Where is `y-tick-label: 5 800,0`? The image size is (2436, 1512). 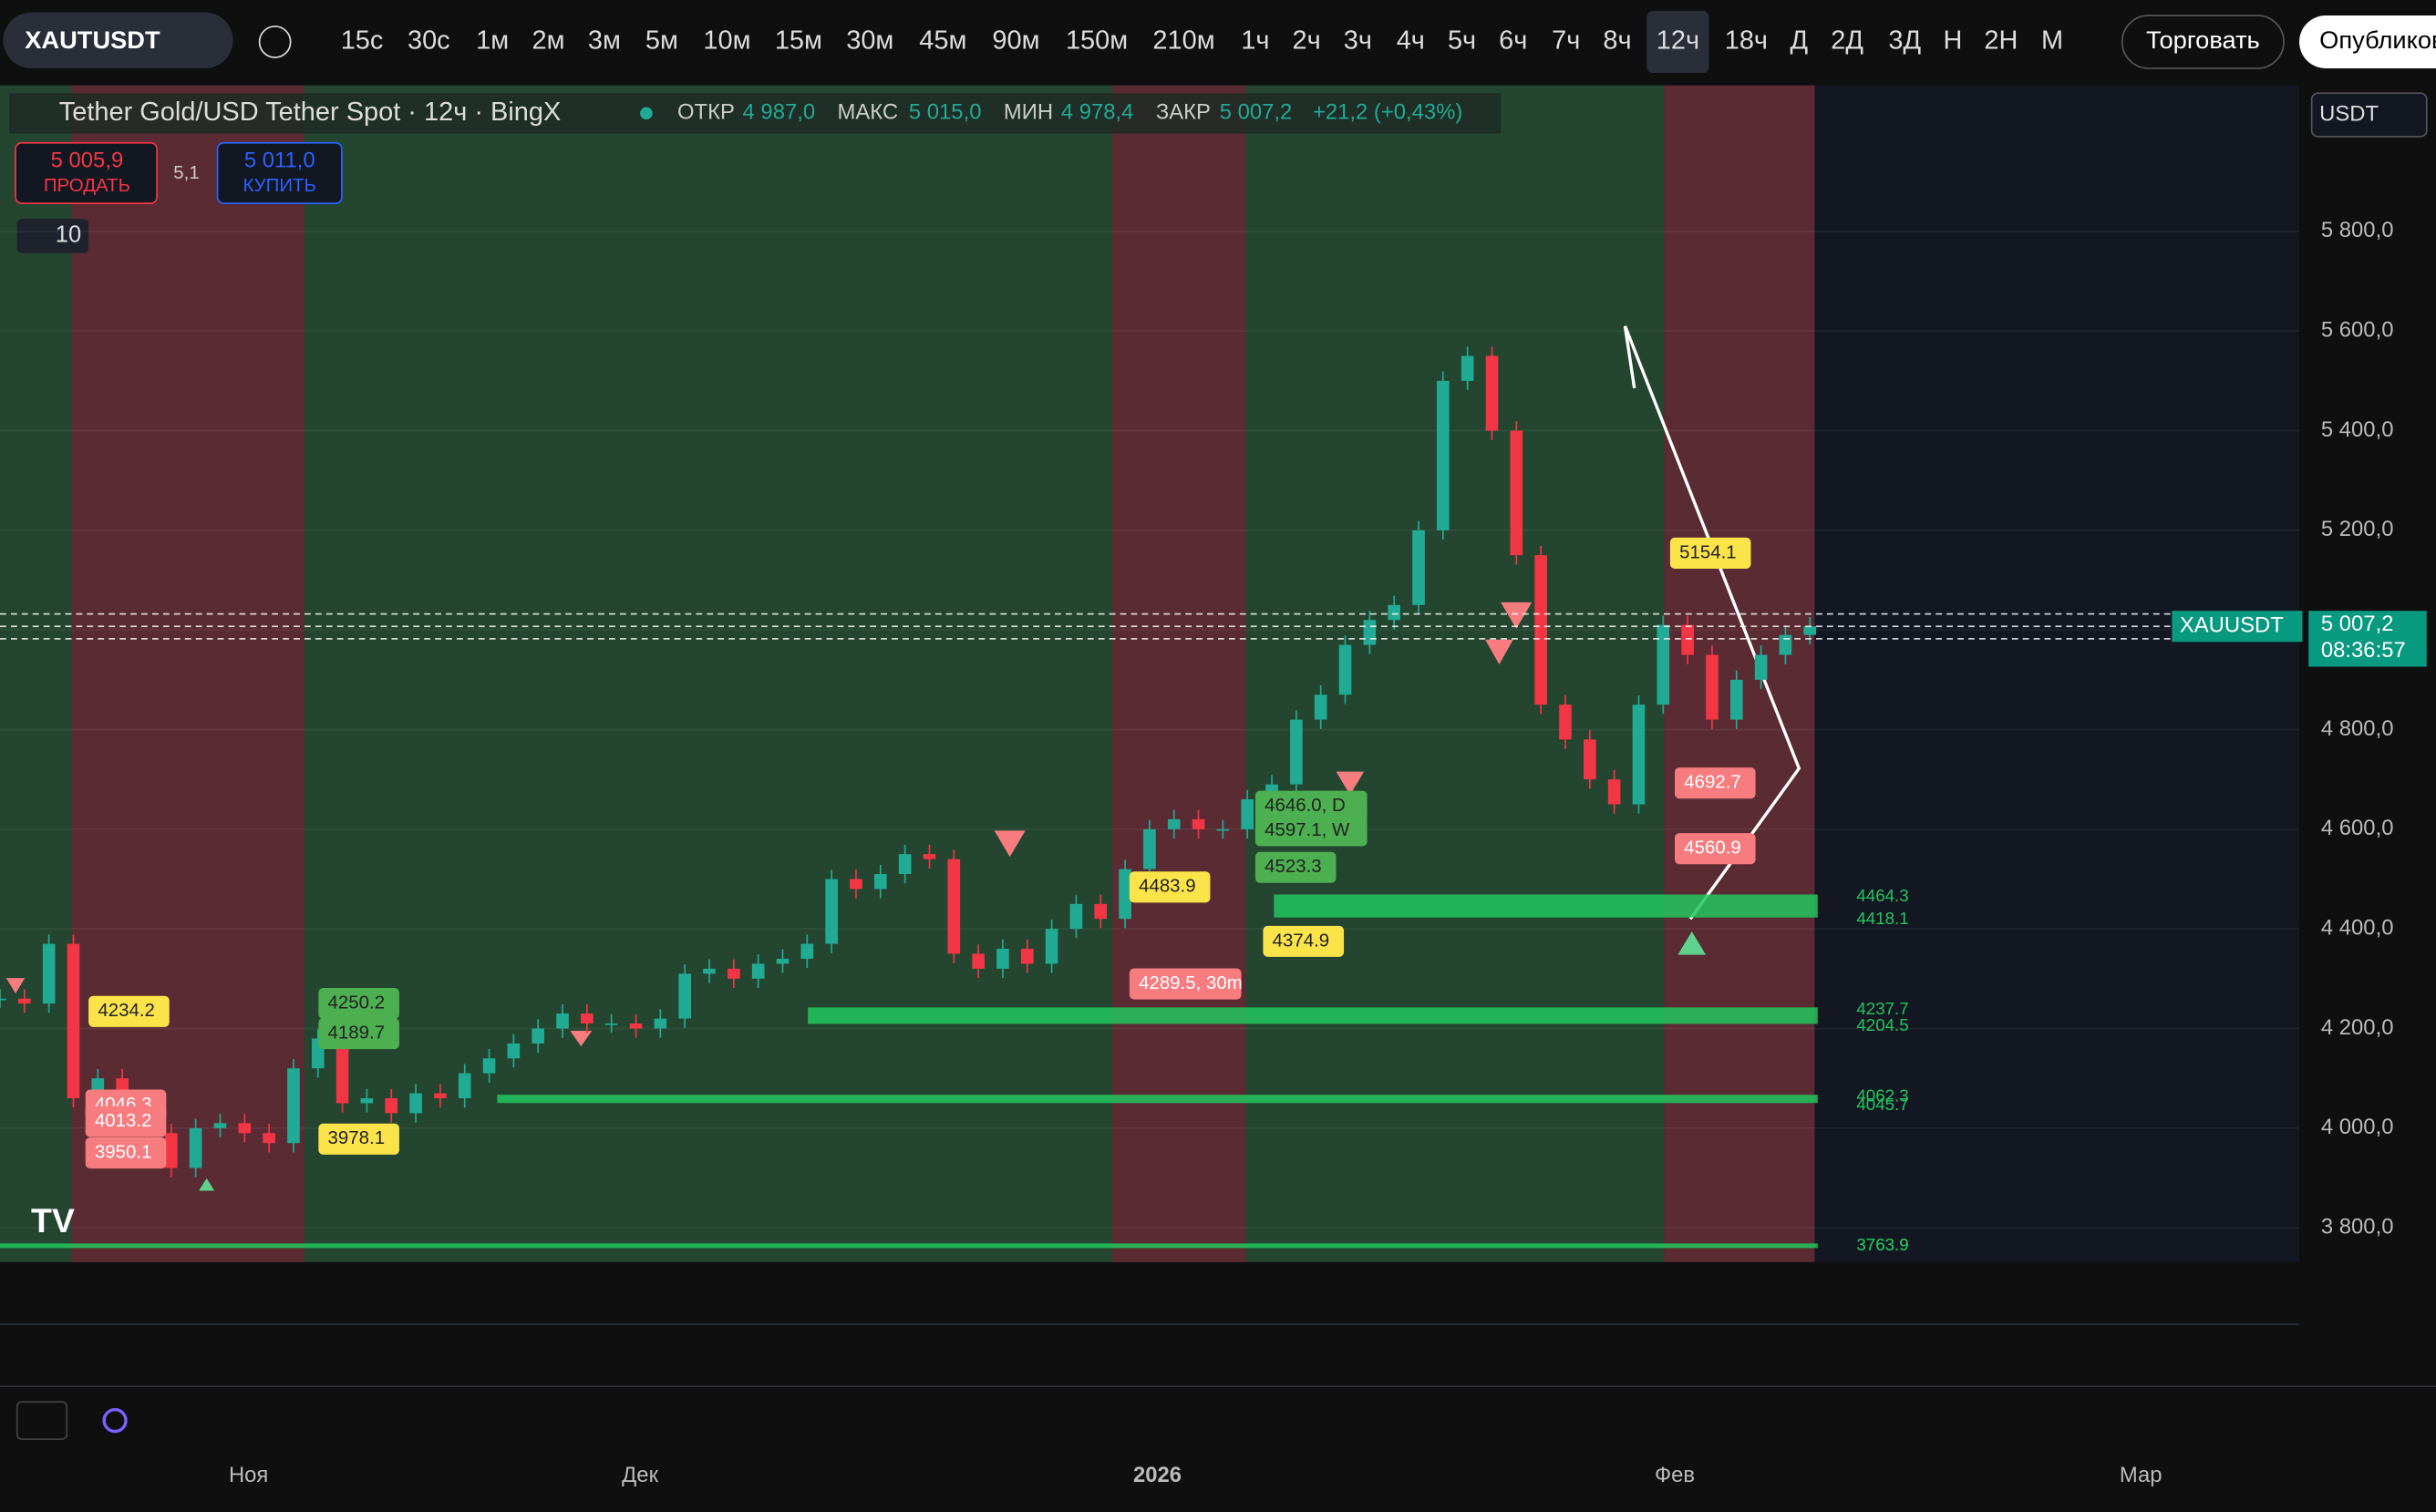 y-tick-label: 5 800,0 is located at coordinates (2358, 230).